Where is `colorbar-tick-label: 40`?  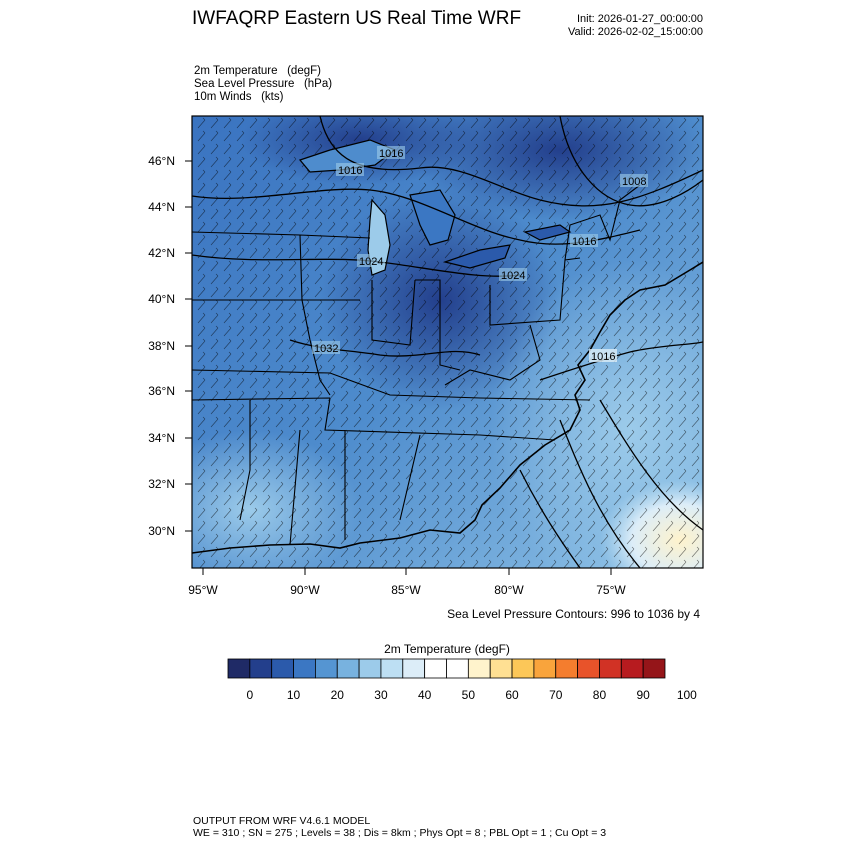
colorbar-tick-label: 40 is located at coordinates (425, 695).